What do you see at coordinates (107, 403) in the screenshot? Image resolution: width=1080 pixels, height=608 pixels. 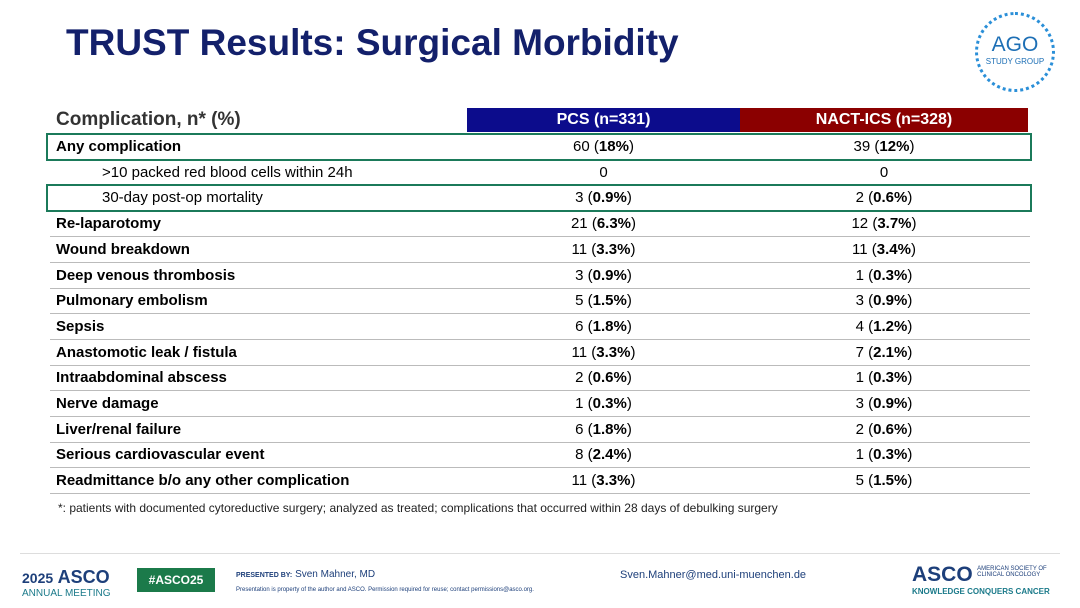 I see `row-label: Nerve damage` at bounding box center [107, 403].